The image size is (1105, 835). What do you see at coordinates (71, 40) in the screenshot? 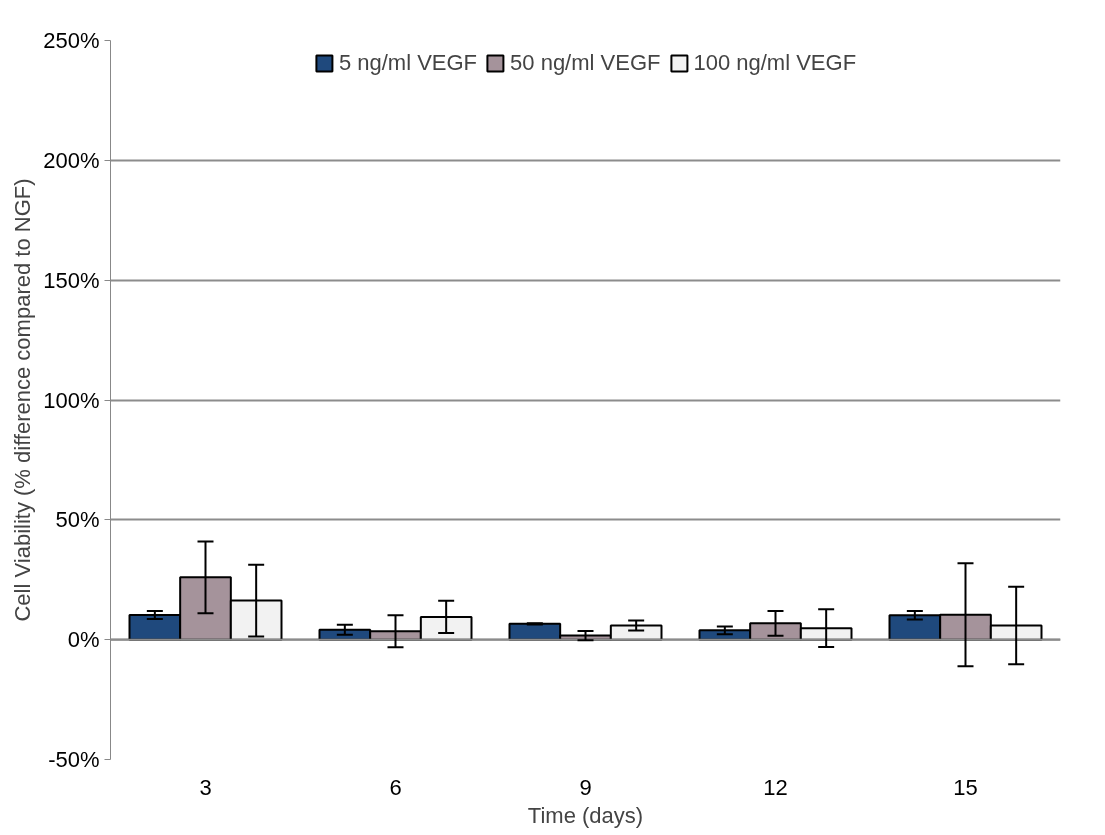
I see `y-tick-label: 250%` at bounding box center [71, 40].